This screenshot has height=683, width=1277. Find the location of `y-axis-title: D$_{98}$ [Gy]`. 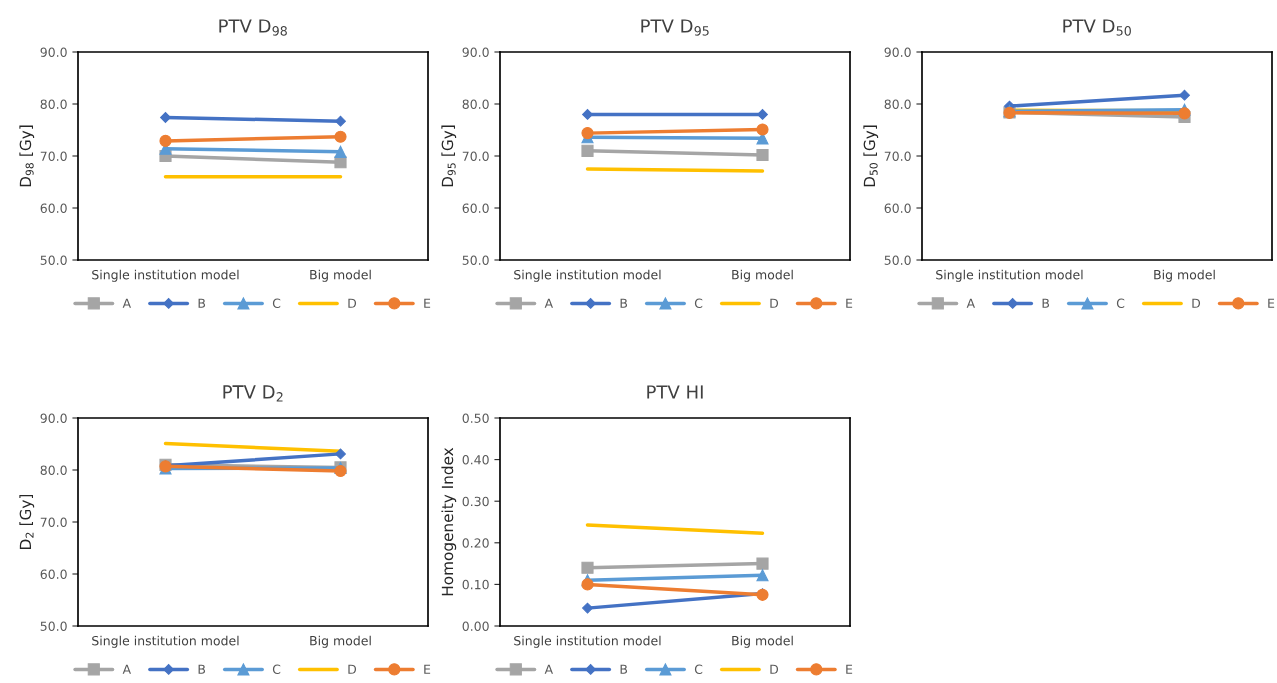

y-axis-title: D$_{98}$ [Gy] is located at coordinates (27, 156).